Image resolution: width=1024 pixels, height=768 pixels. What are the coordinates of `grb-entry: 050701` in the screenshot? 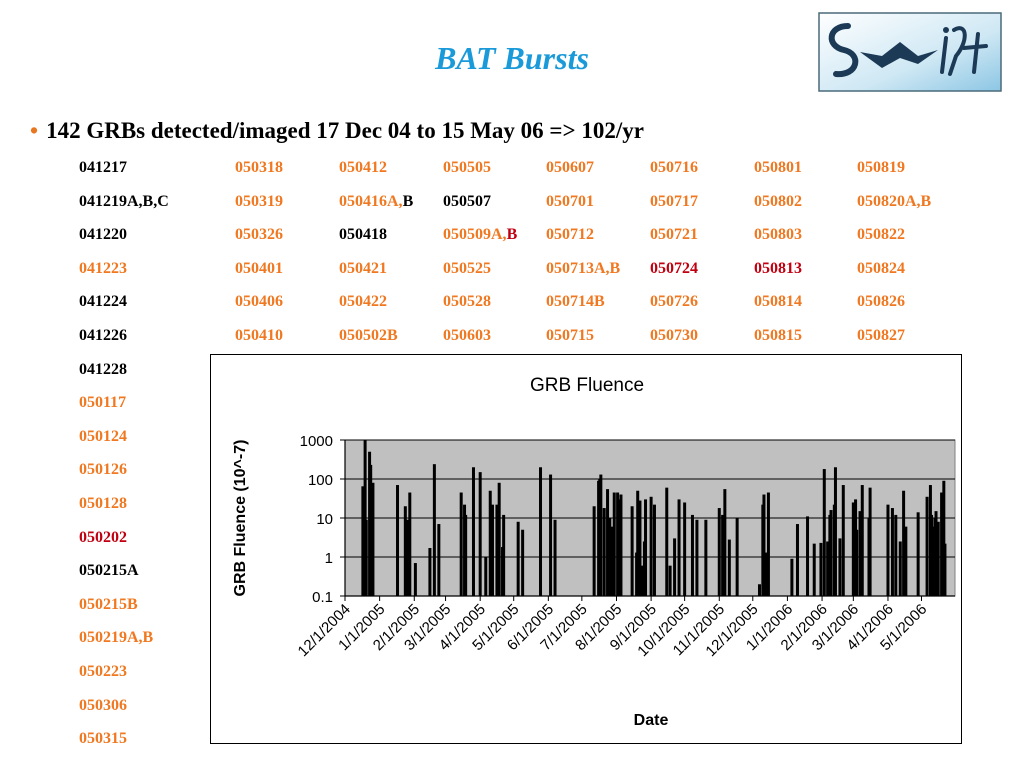 It's located at (570, 202).